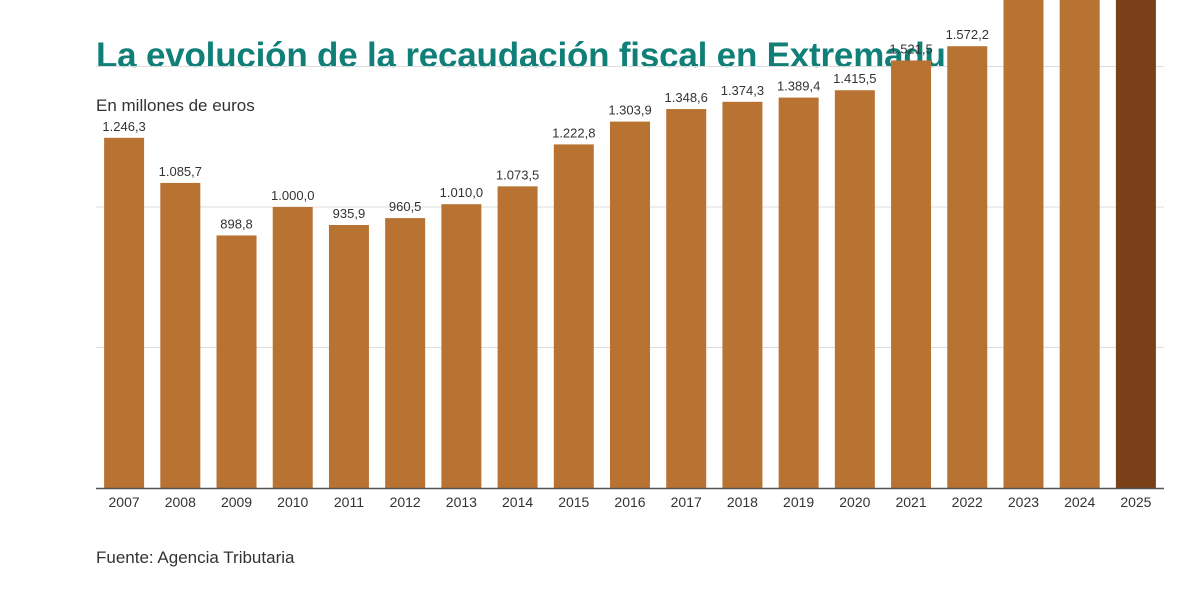  What do you see at coordinates (236, 223) in the screenshot?
I see `data-label: 898,8` at bounding box center [236, 223].